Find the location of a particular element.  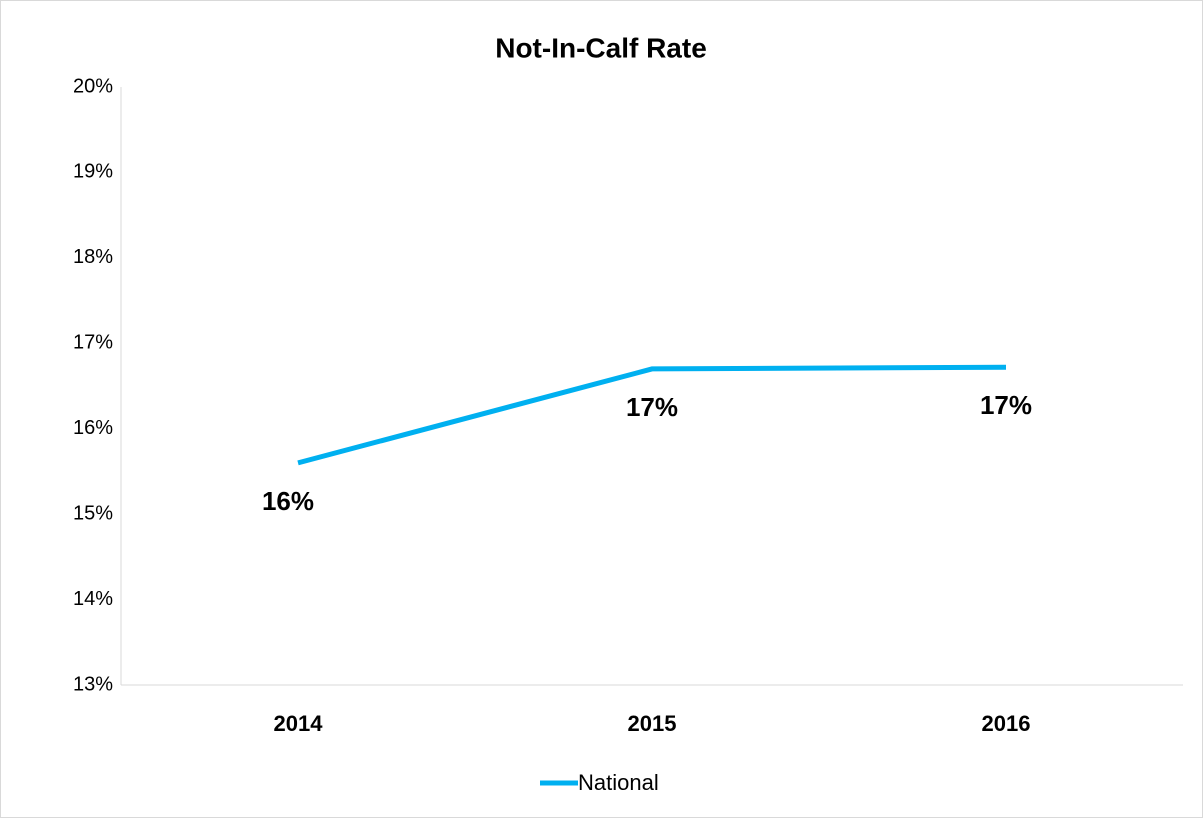

data-label: 16% is located at coordinates (288, 501).